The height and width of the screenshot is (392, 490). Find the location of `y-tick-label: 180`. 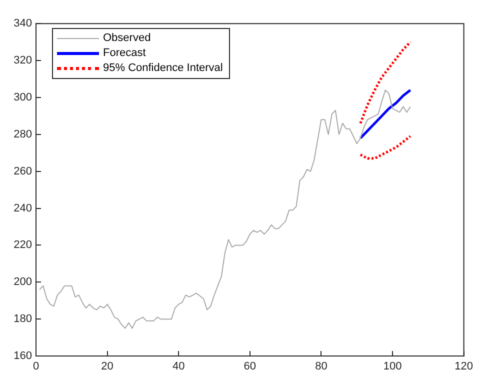

y-tick-label: 180 is located at coordinates (23, 319).